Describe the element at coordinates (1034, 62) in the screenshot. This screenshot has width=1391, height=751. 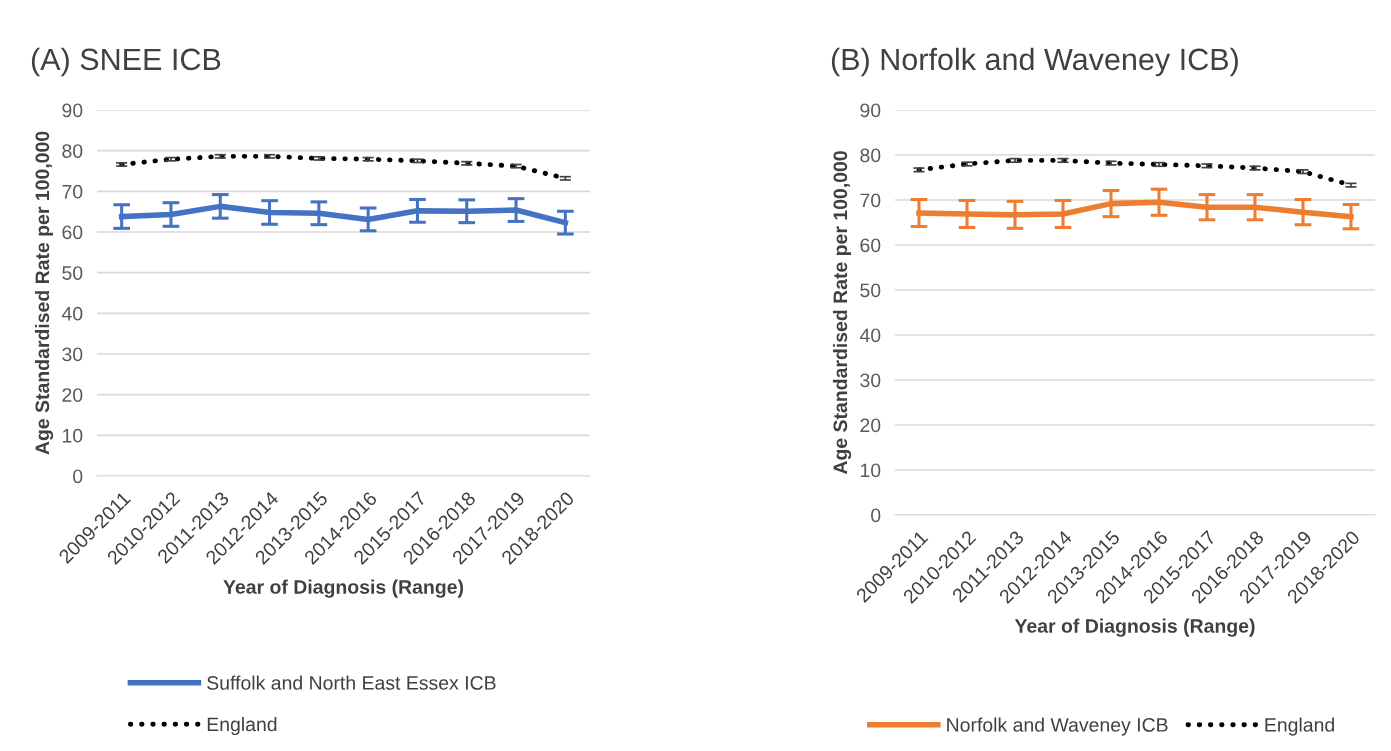
I see `chart-title: (B) Norfolk and Waveney ICB)` at that location.